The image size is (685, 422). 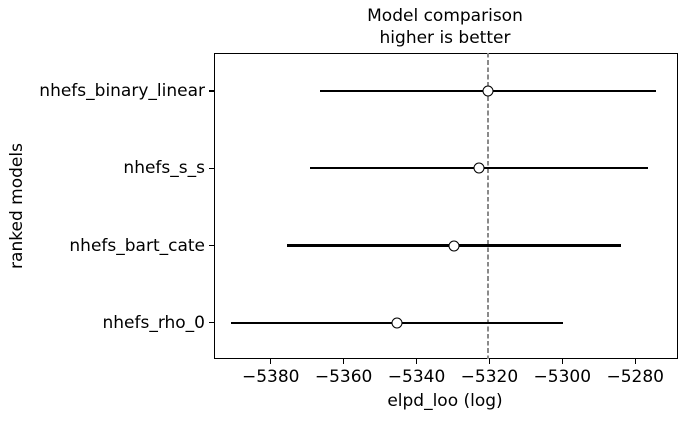 I want to click on x-tick-label: −5320, so click(x=489, y=377).